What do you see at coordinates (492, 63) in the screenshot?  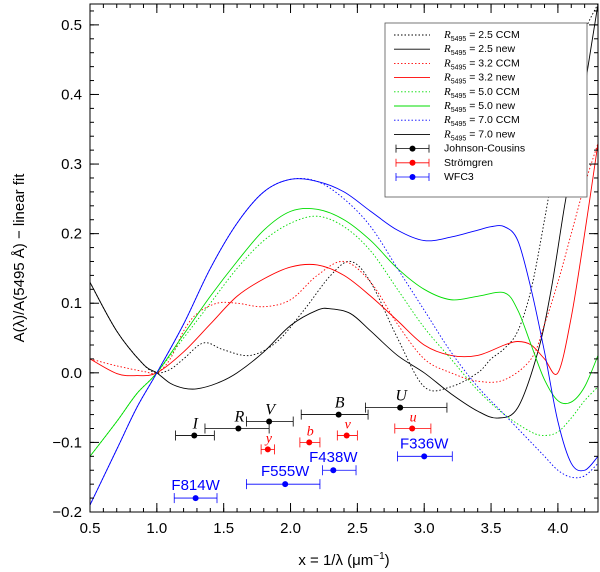 I see `legend-label-rest: = 3.2 CCM` at bounding box center [492, 63].